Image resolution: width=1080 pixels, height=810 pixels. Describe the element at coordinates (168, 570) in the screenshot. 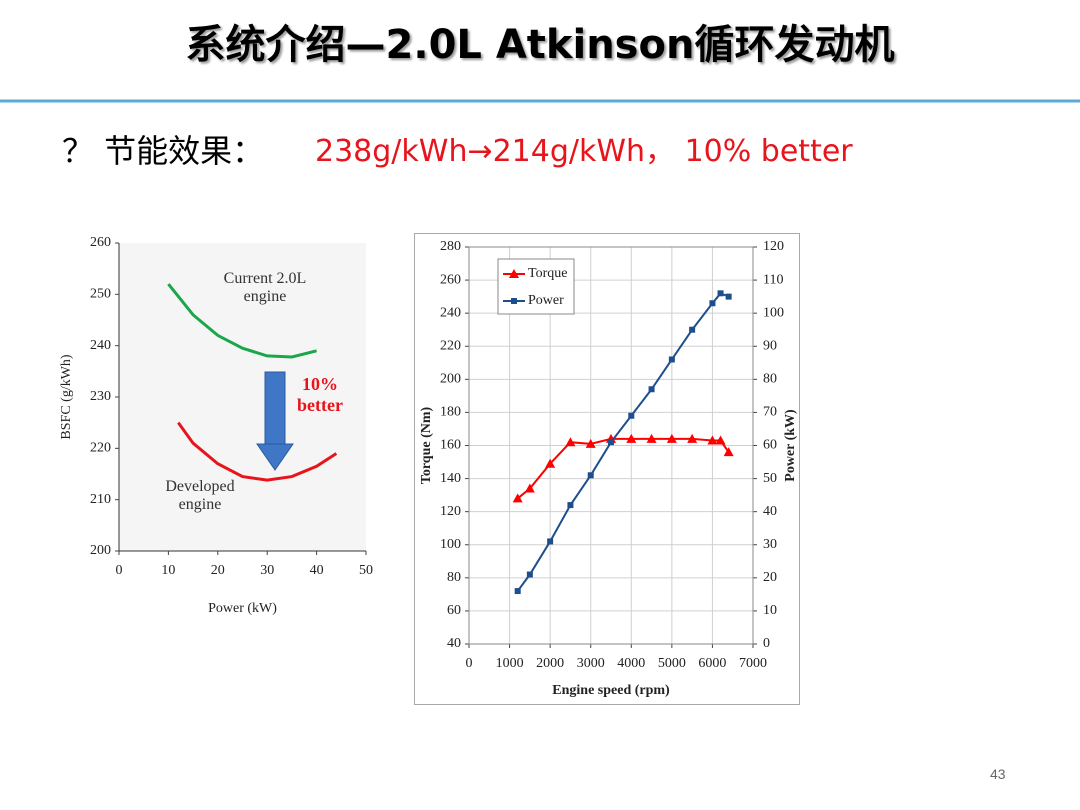

I see `x-tick-label: 10` at that location.